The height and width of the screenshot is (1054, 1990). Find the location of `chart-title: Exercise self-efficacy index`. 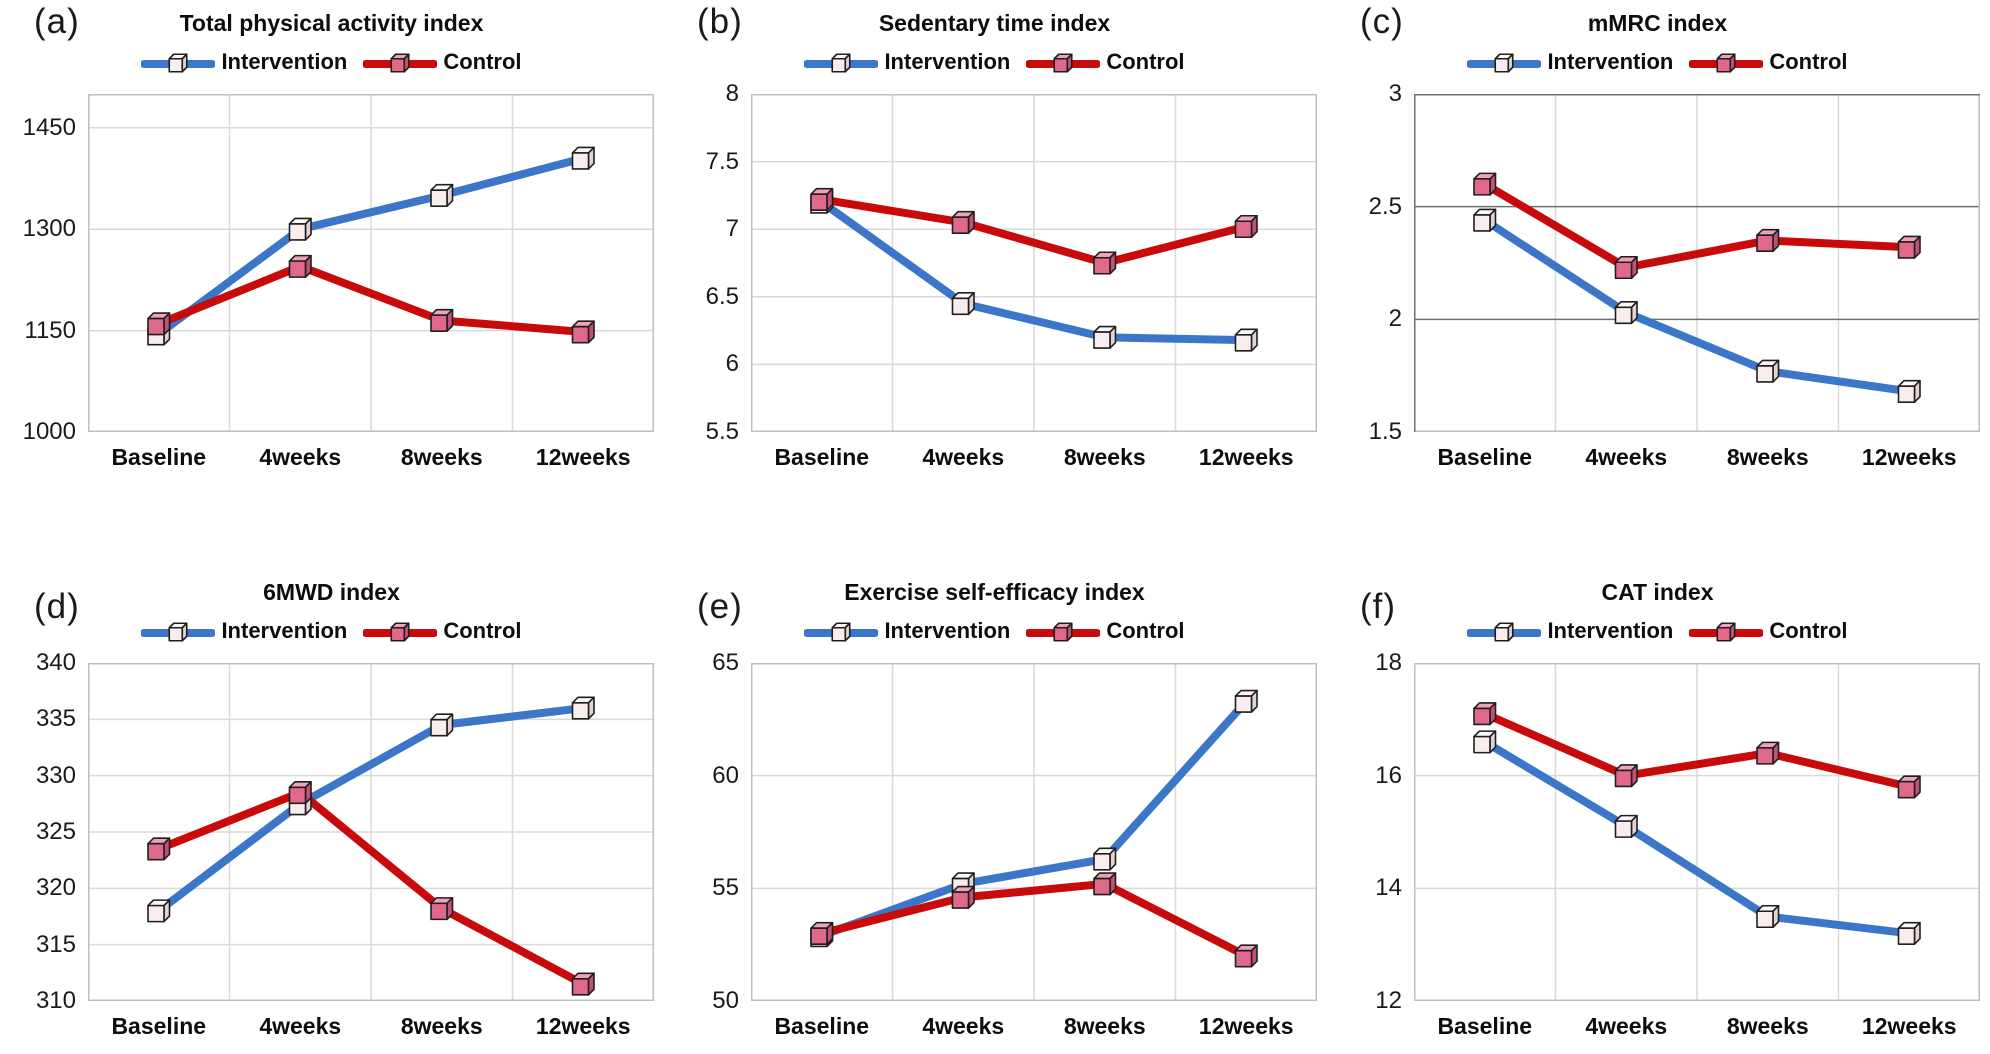

chart-title: Exercise self-efficacy index is located at coordinates (994, 592).